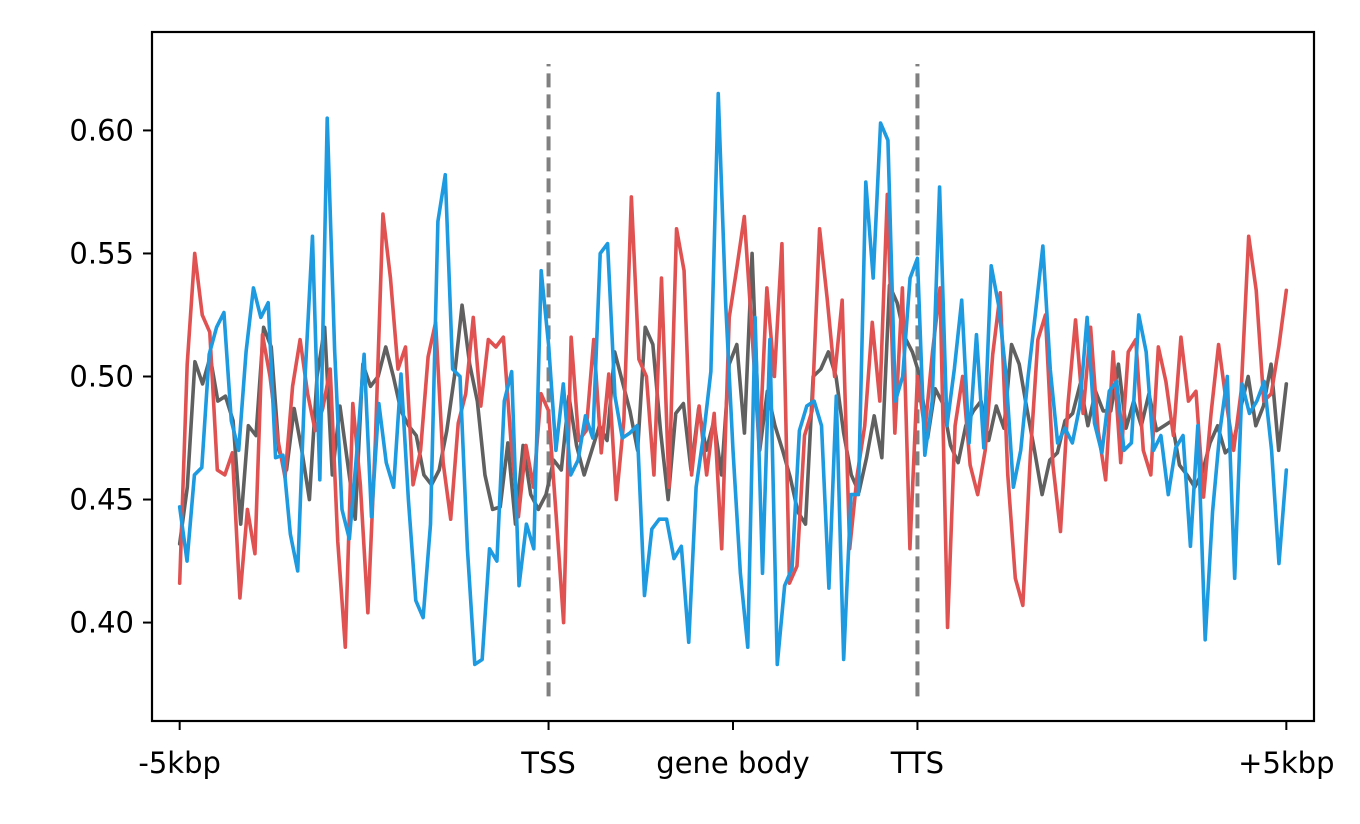 The width and height of the screenshot is (1360, 824). I want to click on x-tick-label-4: +5kbp, so click(1286, 763).